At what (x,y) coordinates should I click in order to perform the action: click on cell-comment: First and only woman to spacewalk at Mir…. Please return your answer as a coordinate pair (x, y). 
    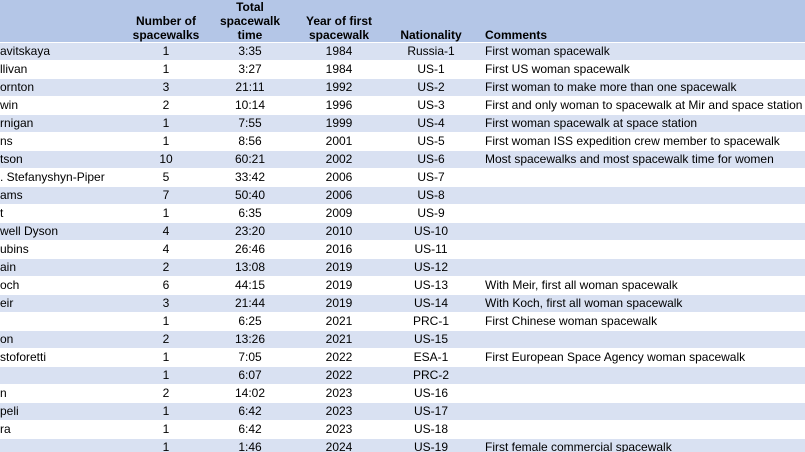
    Looking at the image, I should click on (642, 105).